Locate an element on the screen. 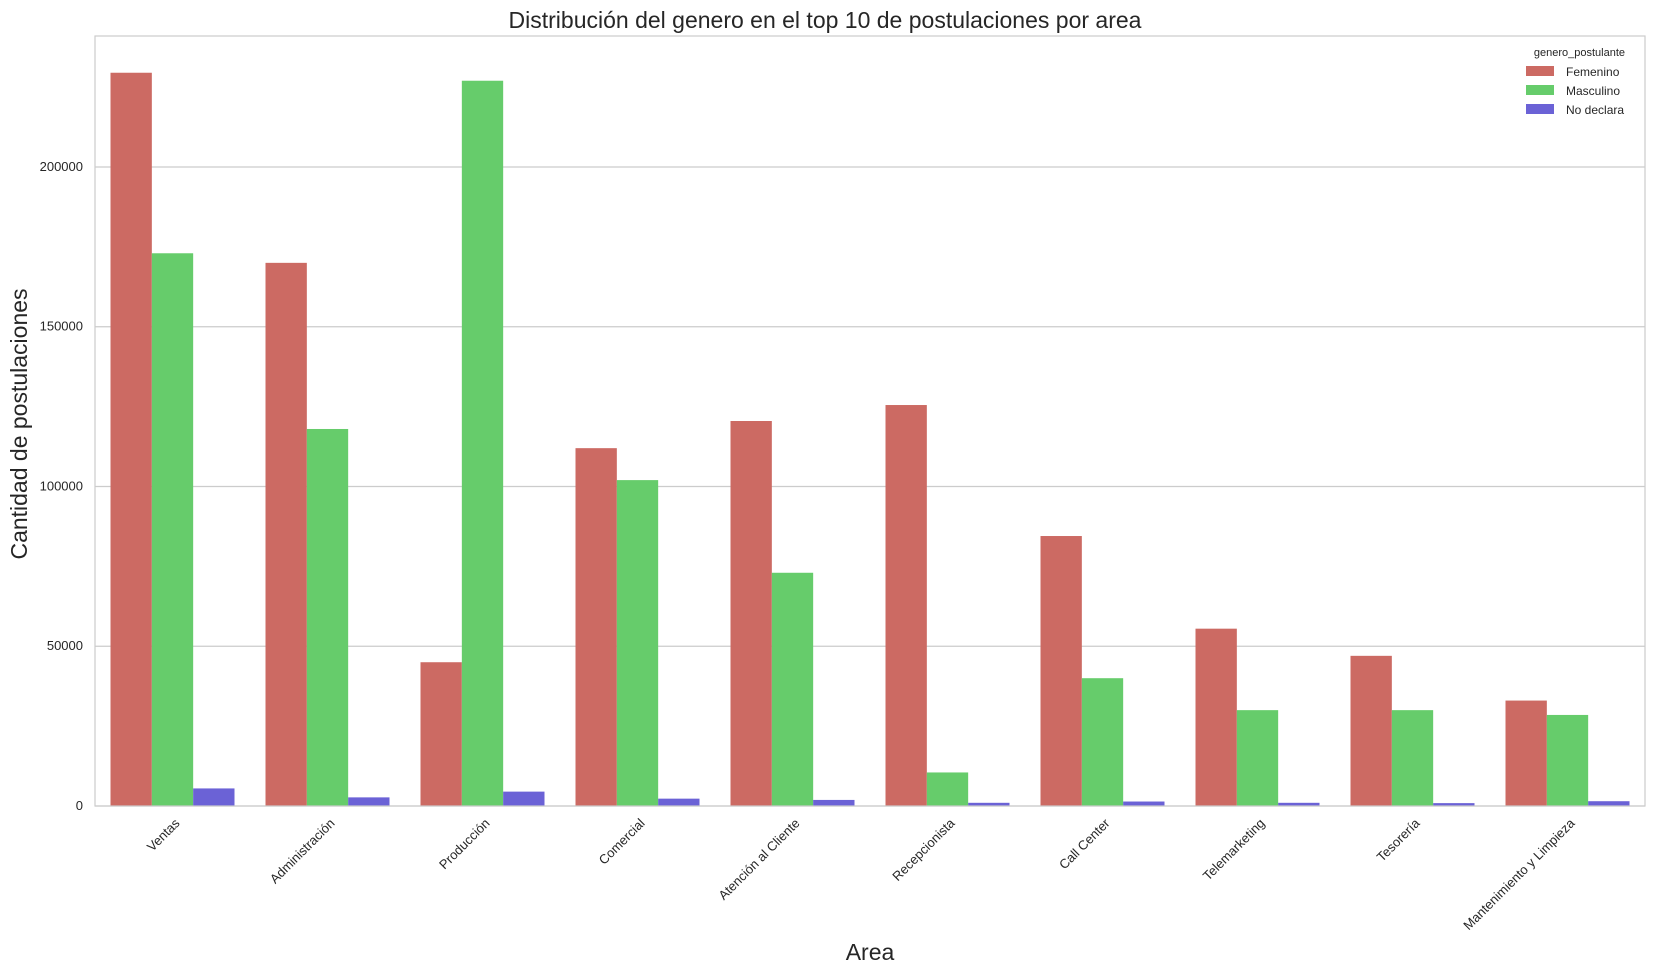 This screenshot has width=1654, height=977. x-tick-label: Mantenimiento y Limpieza is located at coordinates (1519, 874).